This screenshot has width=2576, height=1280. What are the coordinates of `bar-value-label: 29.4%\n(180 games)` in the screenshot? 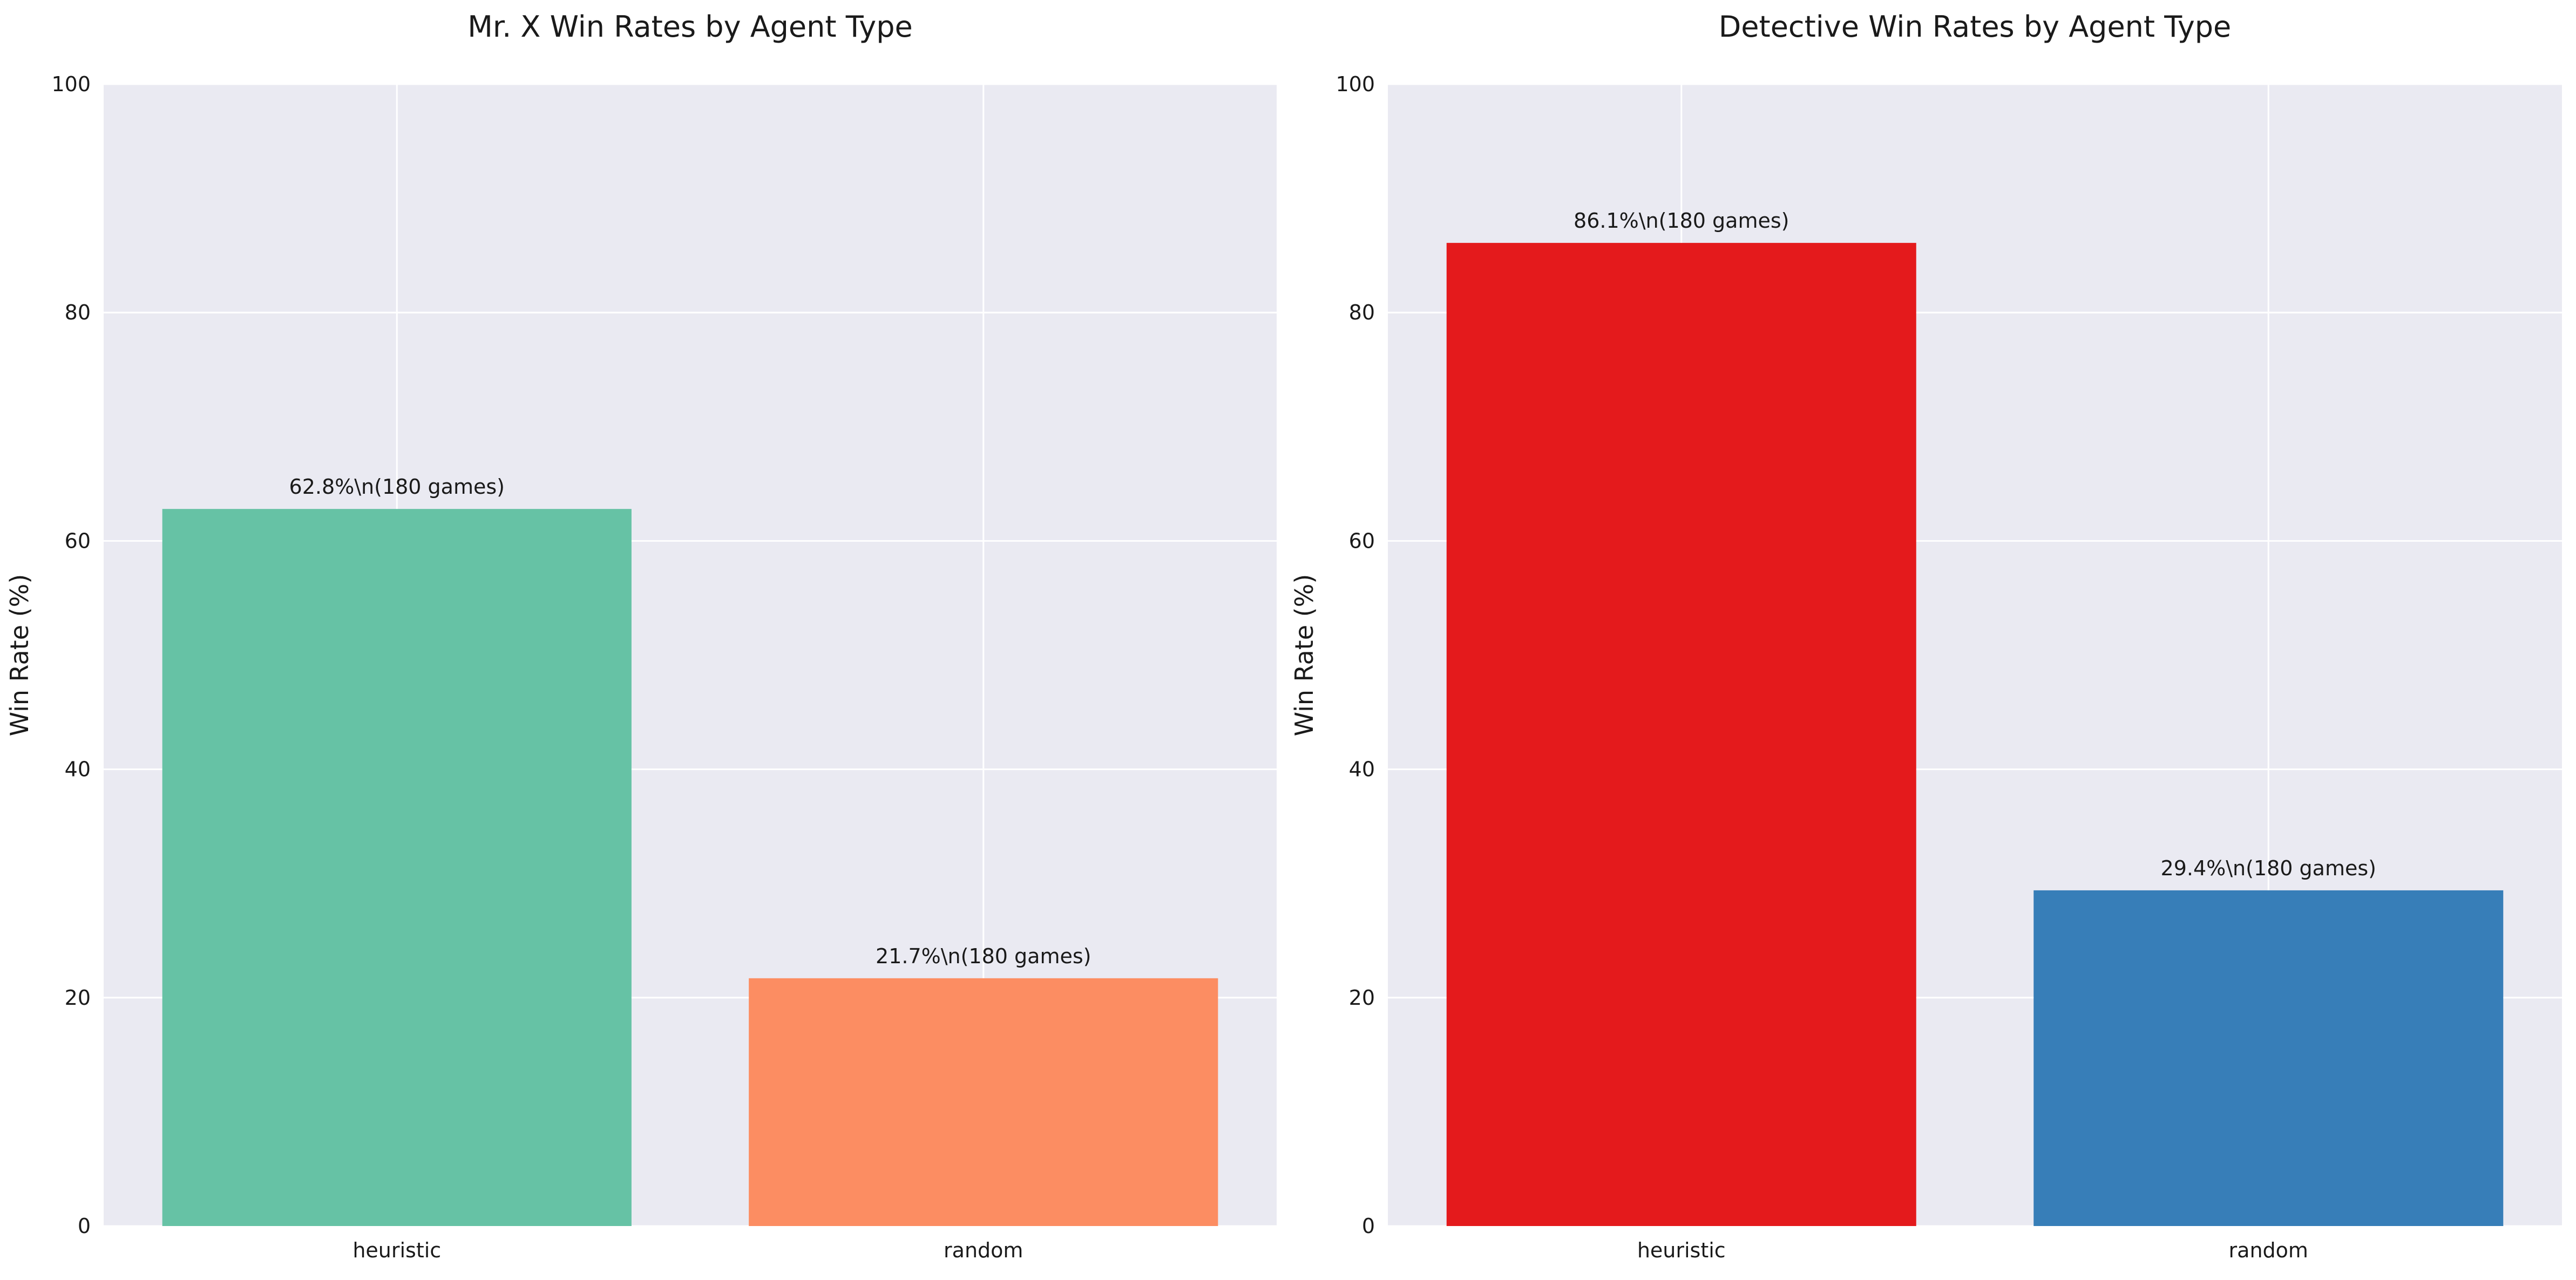 It's located at (2268, 868).